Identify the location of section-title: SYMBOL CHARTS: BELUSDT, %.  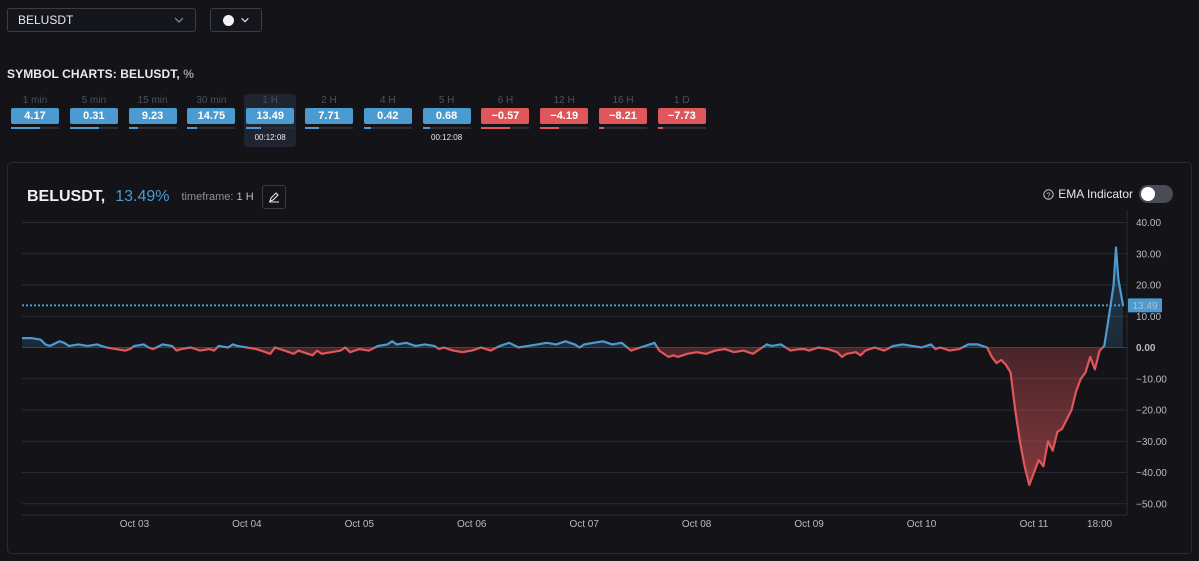
(100, 74).